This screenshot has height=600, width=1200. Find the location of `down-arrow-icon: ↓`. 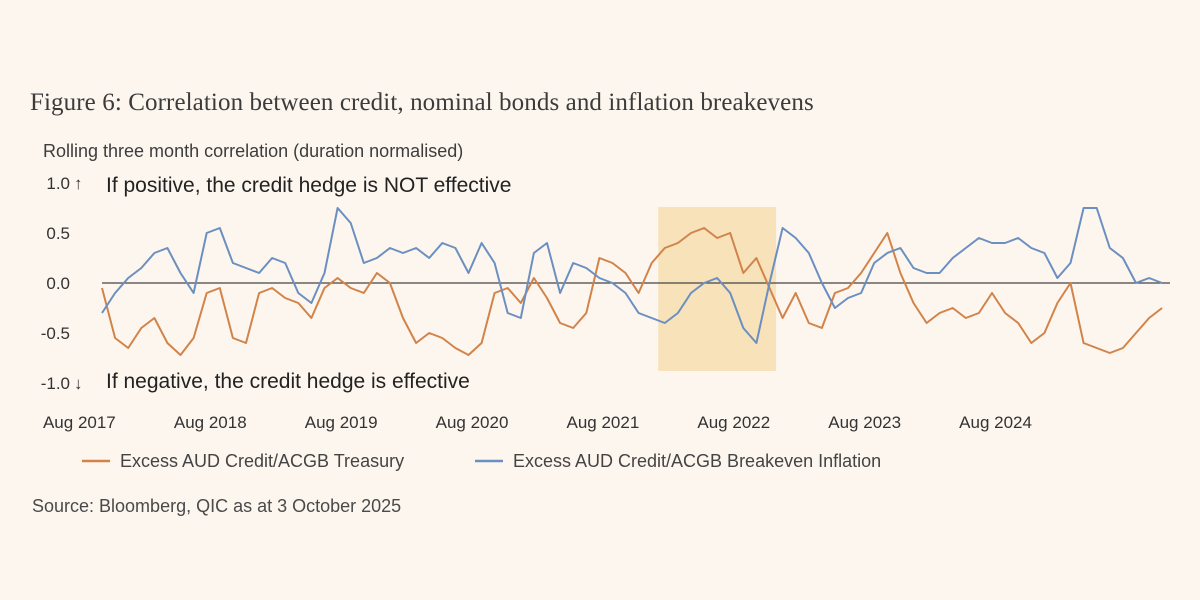

down-arrow-icon: ↓ is located at coordinates (78, 383).